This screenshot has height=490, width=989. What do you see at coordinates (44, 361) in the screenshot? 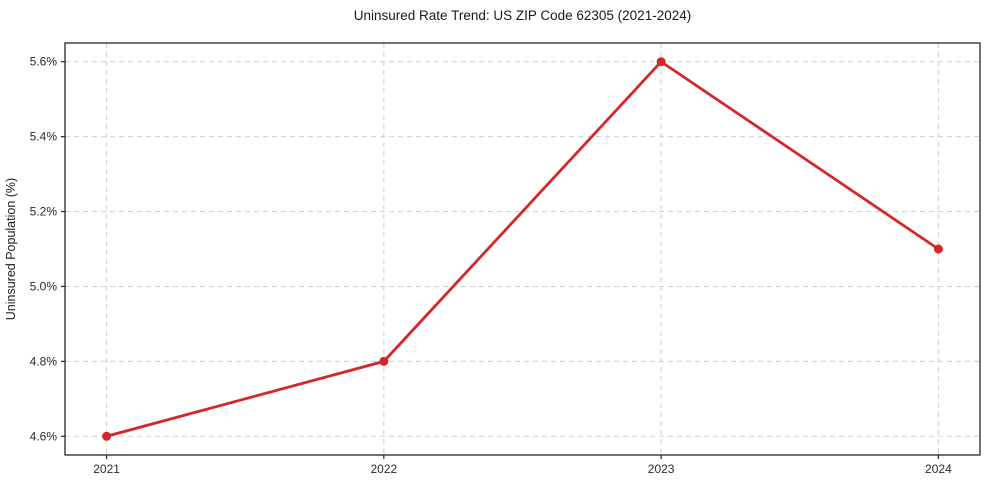
I see `y-tick-label: 4.8%` at bounding box center [44, 361].